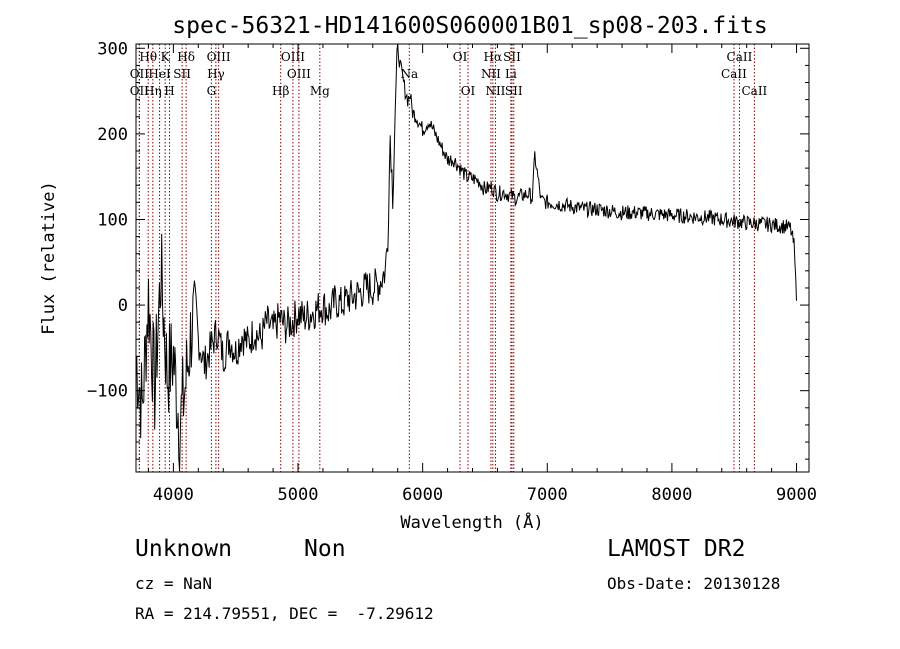 This screenshot has width=900, height=649. Describe the element at coordinates (123, 306) in the screenshot. I see `y-tick-label: 0` at that location.